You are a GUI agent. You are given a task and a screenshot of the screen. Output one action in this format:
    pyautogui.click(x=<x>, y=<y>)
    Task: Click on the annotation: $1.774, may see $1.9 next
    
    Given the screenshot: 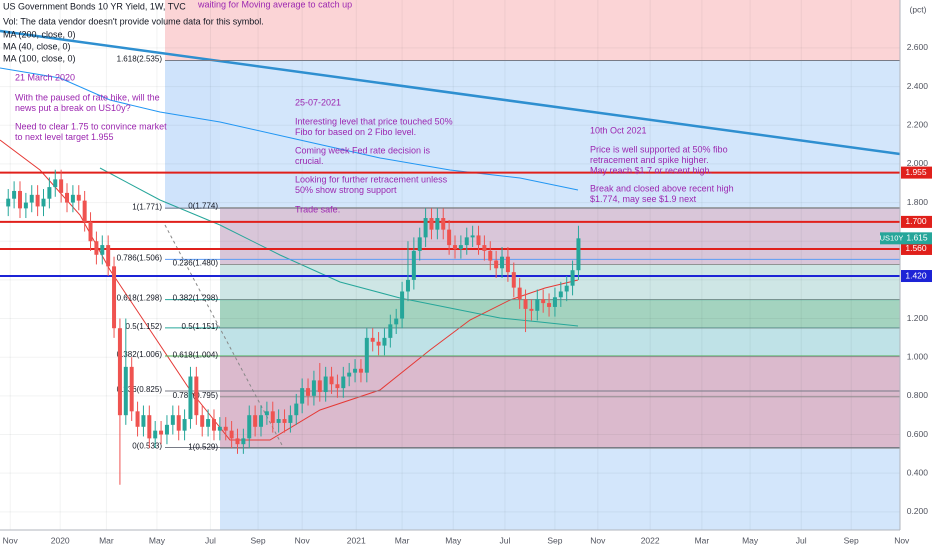 What is the action you would take?
    pyautogui.click(x=643, y=199)
    